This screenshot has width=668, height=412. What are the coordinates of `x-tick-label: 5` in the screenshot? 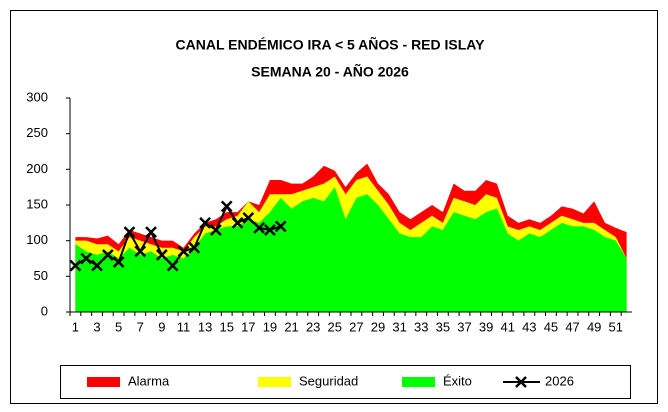 It's located at (118, 326).